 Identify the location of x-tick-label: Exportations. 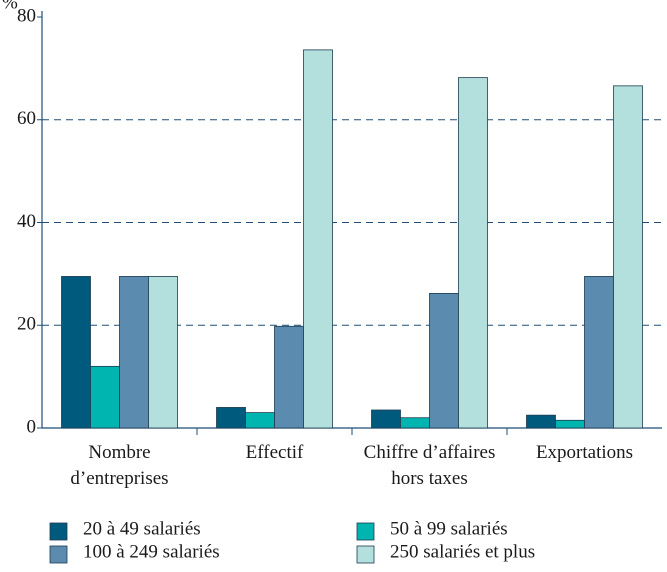
(584, 452).